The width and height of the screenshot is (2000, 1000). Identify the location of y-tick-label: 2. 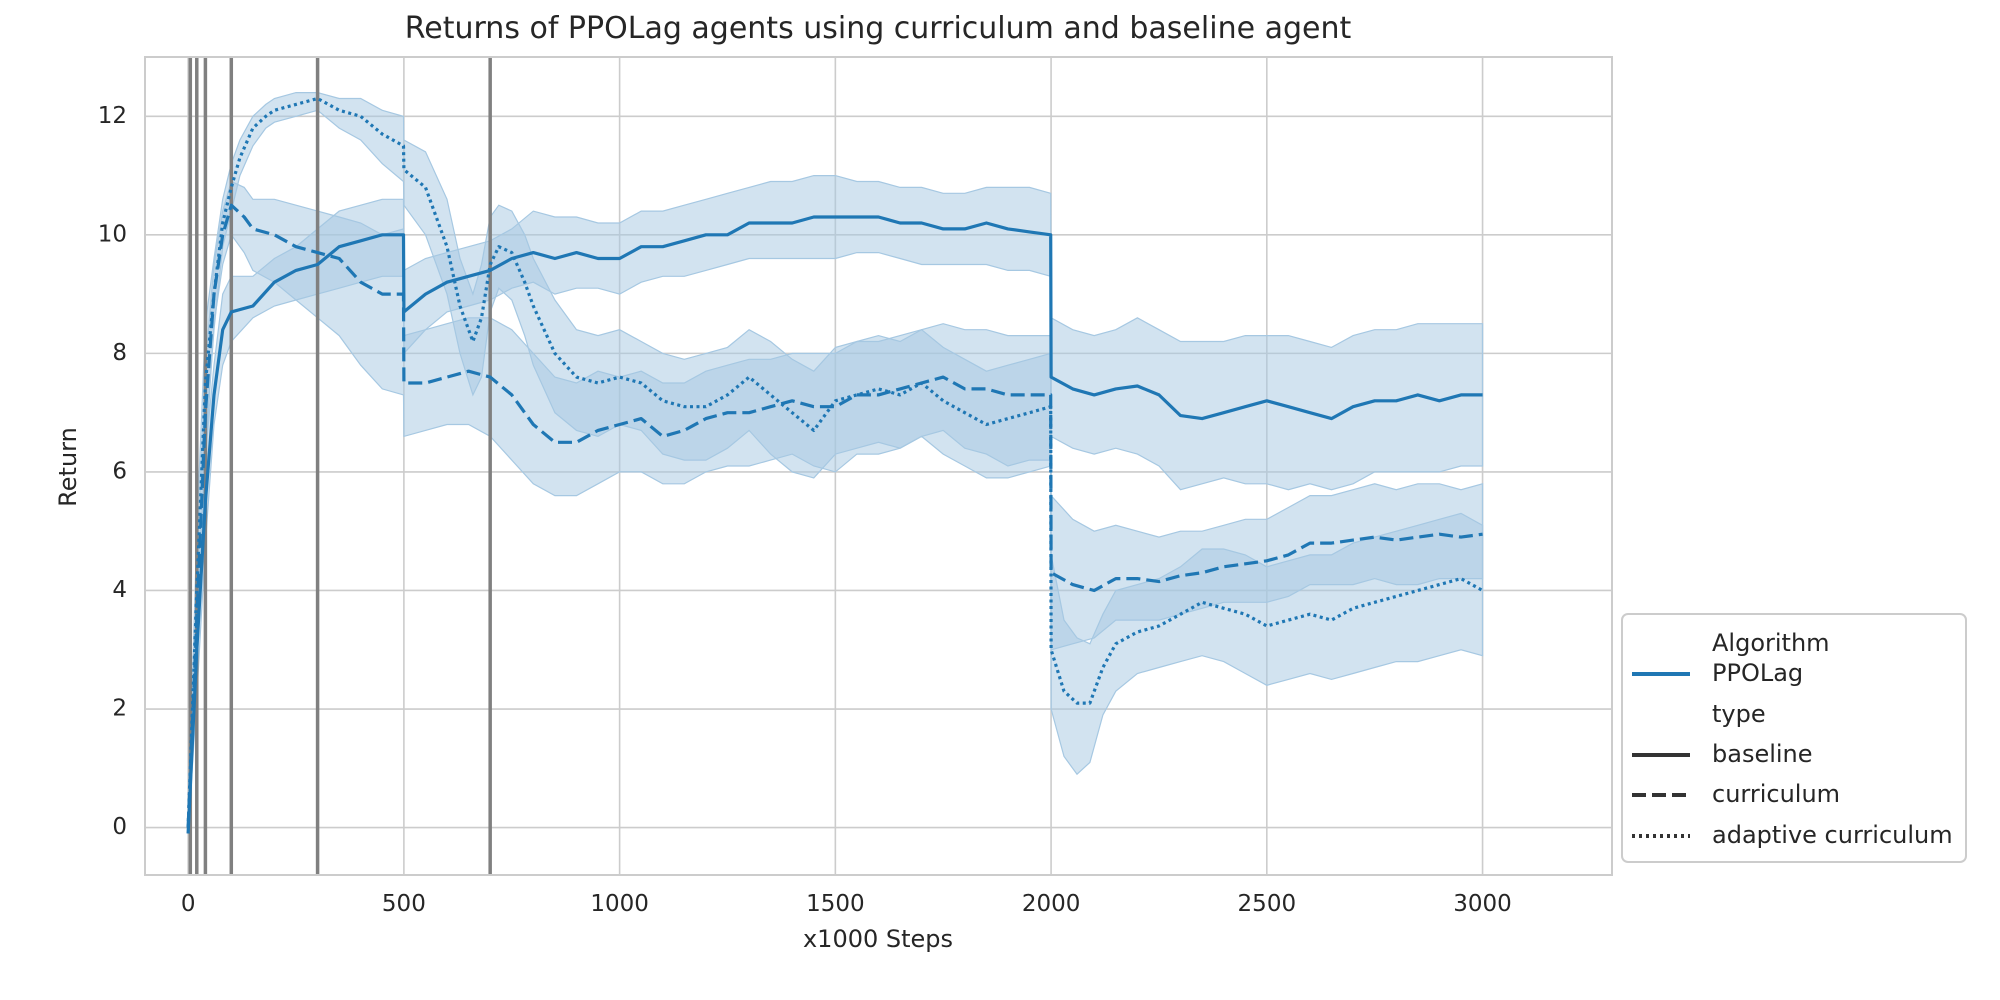
(119, 709).